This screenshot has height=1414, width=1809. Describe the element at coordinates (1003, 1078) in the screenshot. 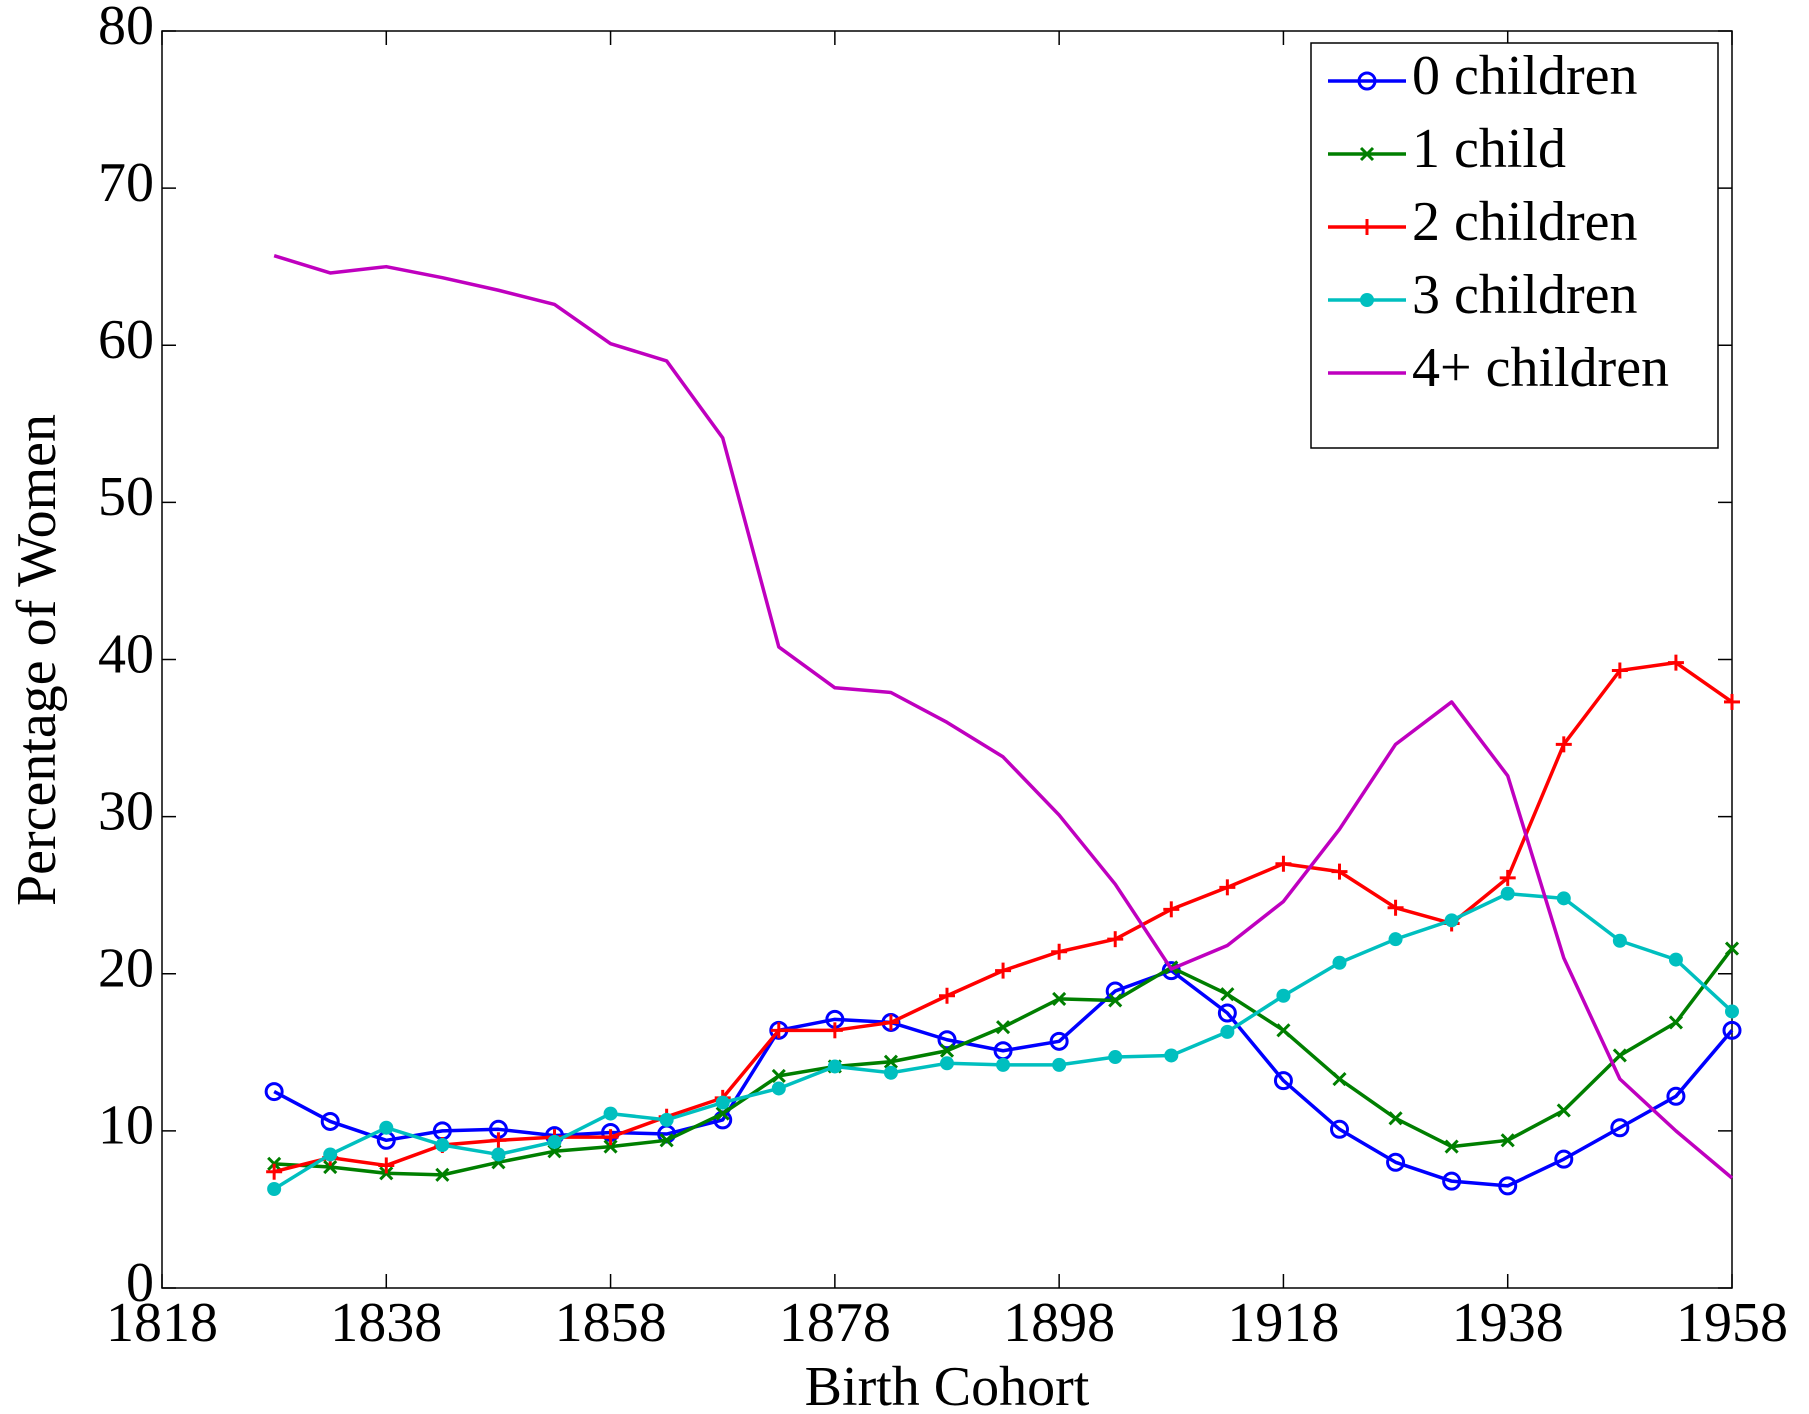

I see `series-line` at that location.